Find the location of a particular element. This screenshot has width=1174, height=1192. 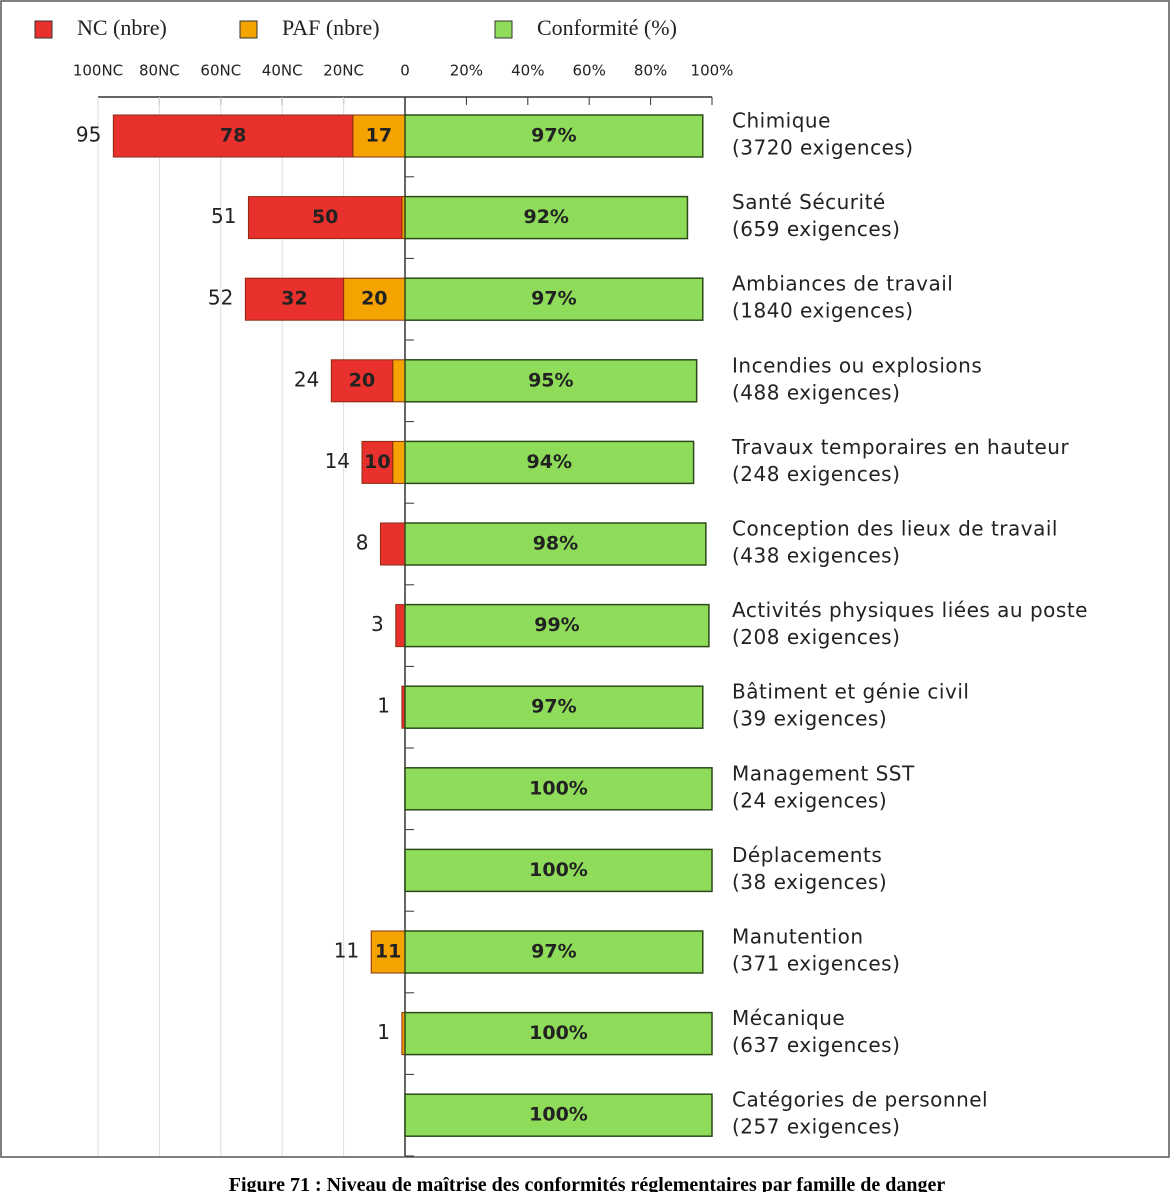

bar-value-label: 92% is located at coordinates (545, 217).